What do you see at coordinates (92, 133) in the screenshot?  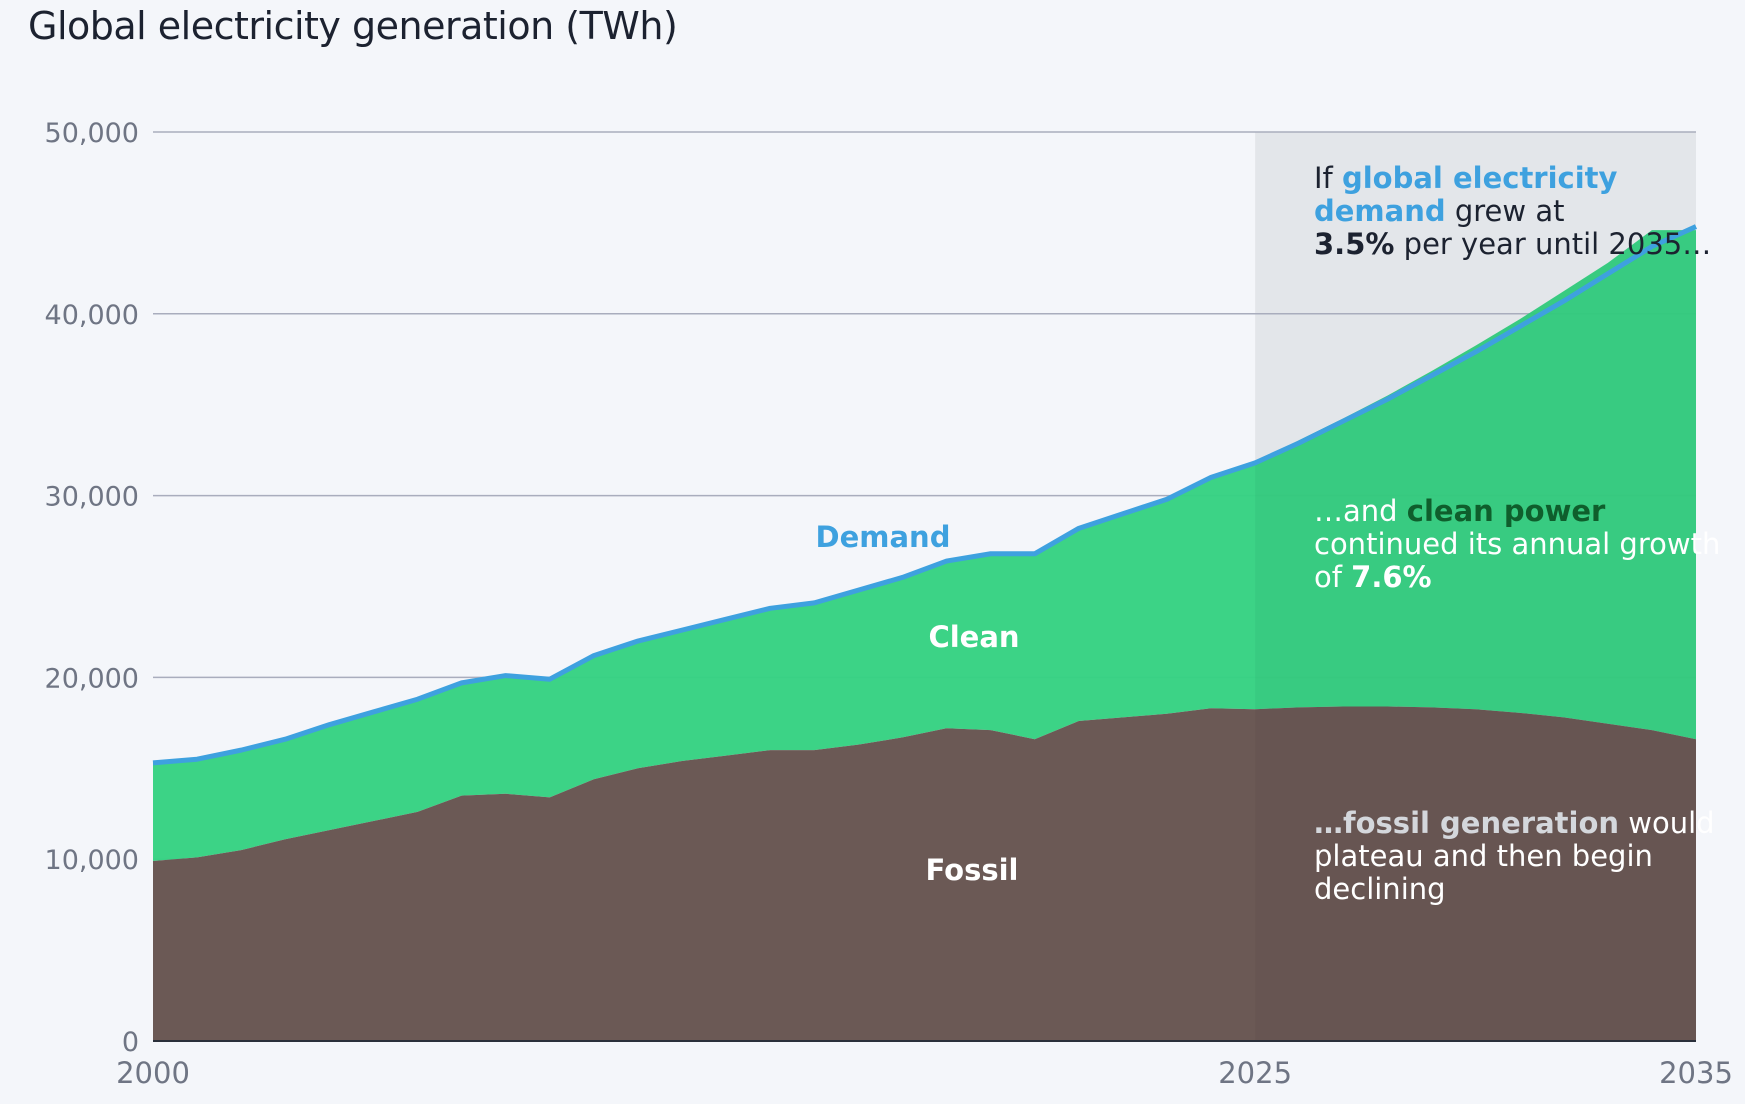 I see `y-tick-label: 50,000` at bounding box center [92, 133].